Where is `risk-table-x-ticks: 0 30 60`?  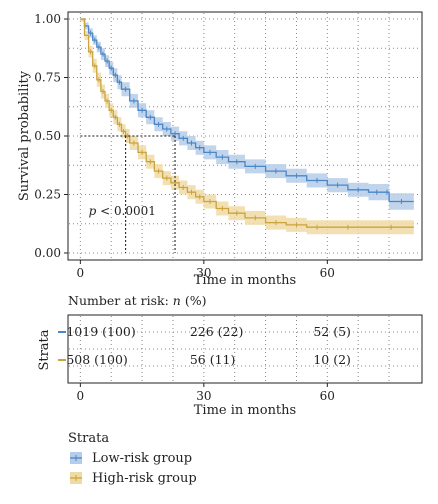
risk-table-x-ticks: 0 30 60 is located at coordinates (206, 393).